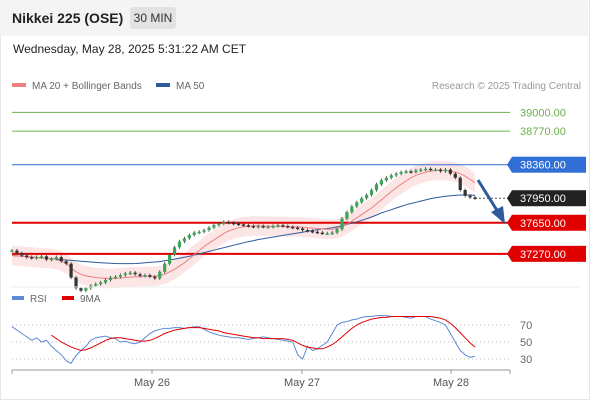  I want to click on rsi-swatch, so click(18, 298).